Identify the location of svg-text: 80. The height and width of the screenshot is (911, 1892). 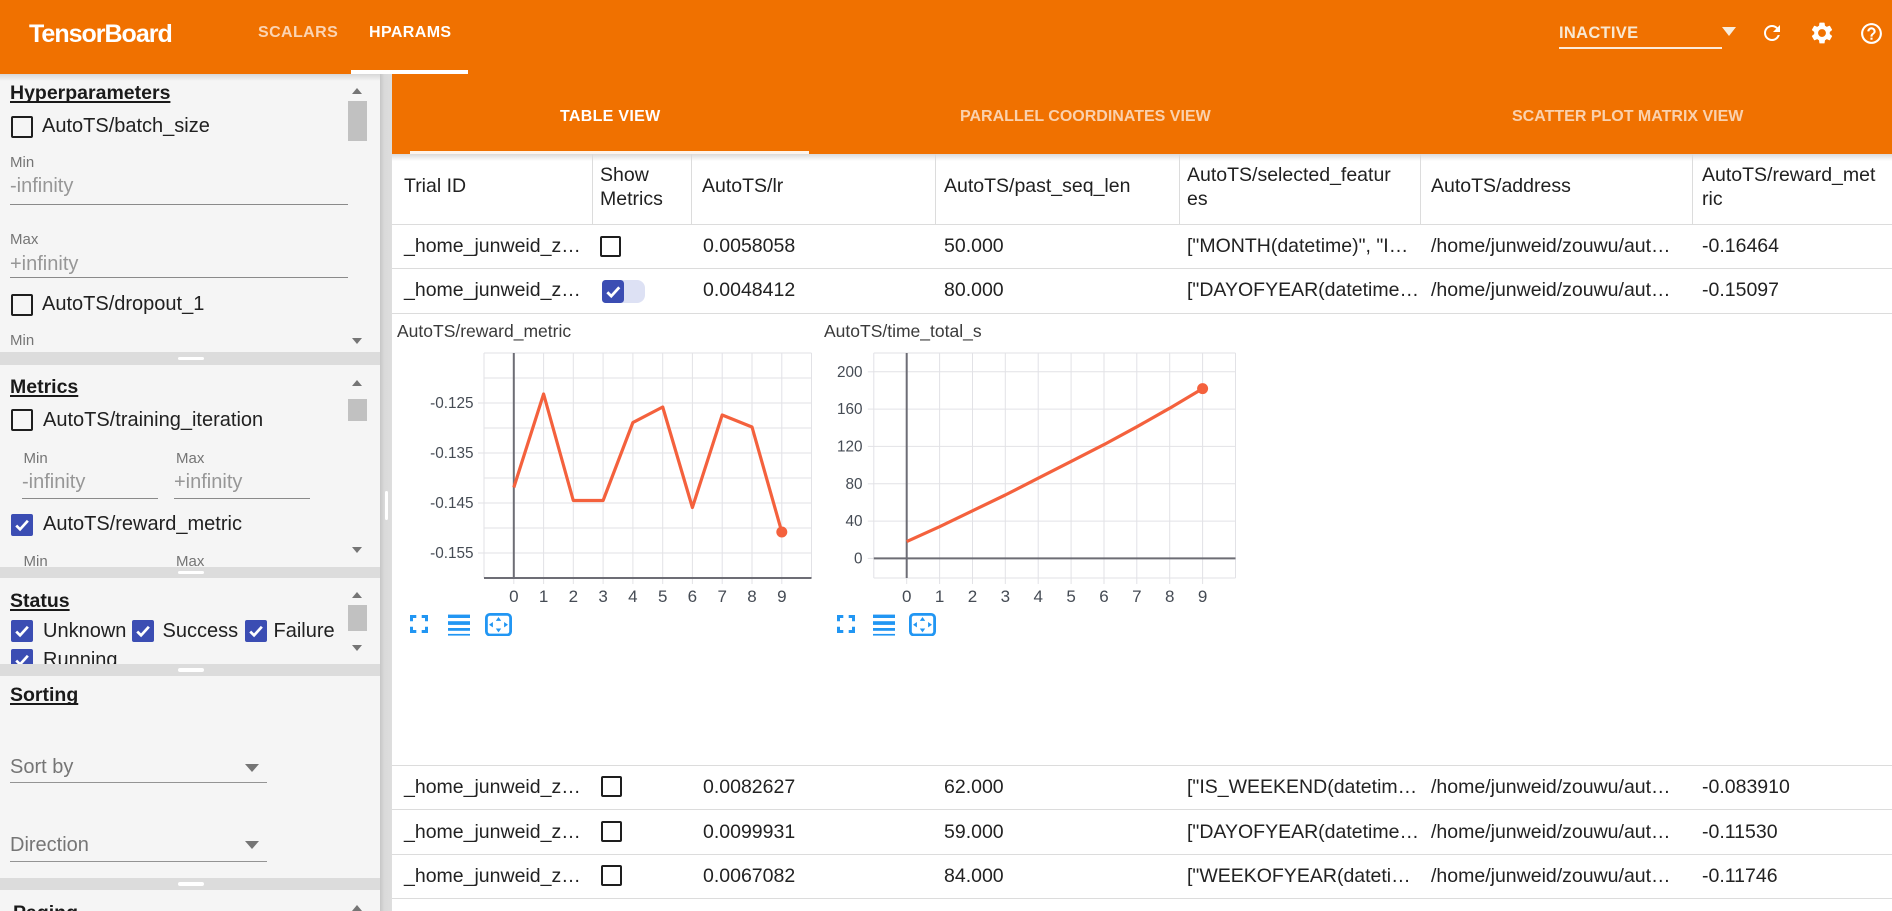
(853, 484).